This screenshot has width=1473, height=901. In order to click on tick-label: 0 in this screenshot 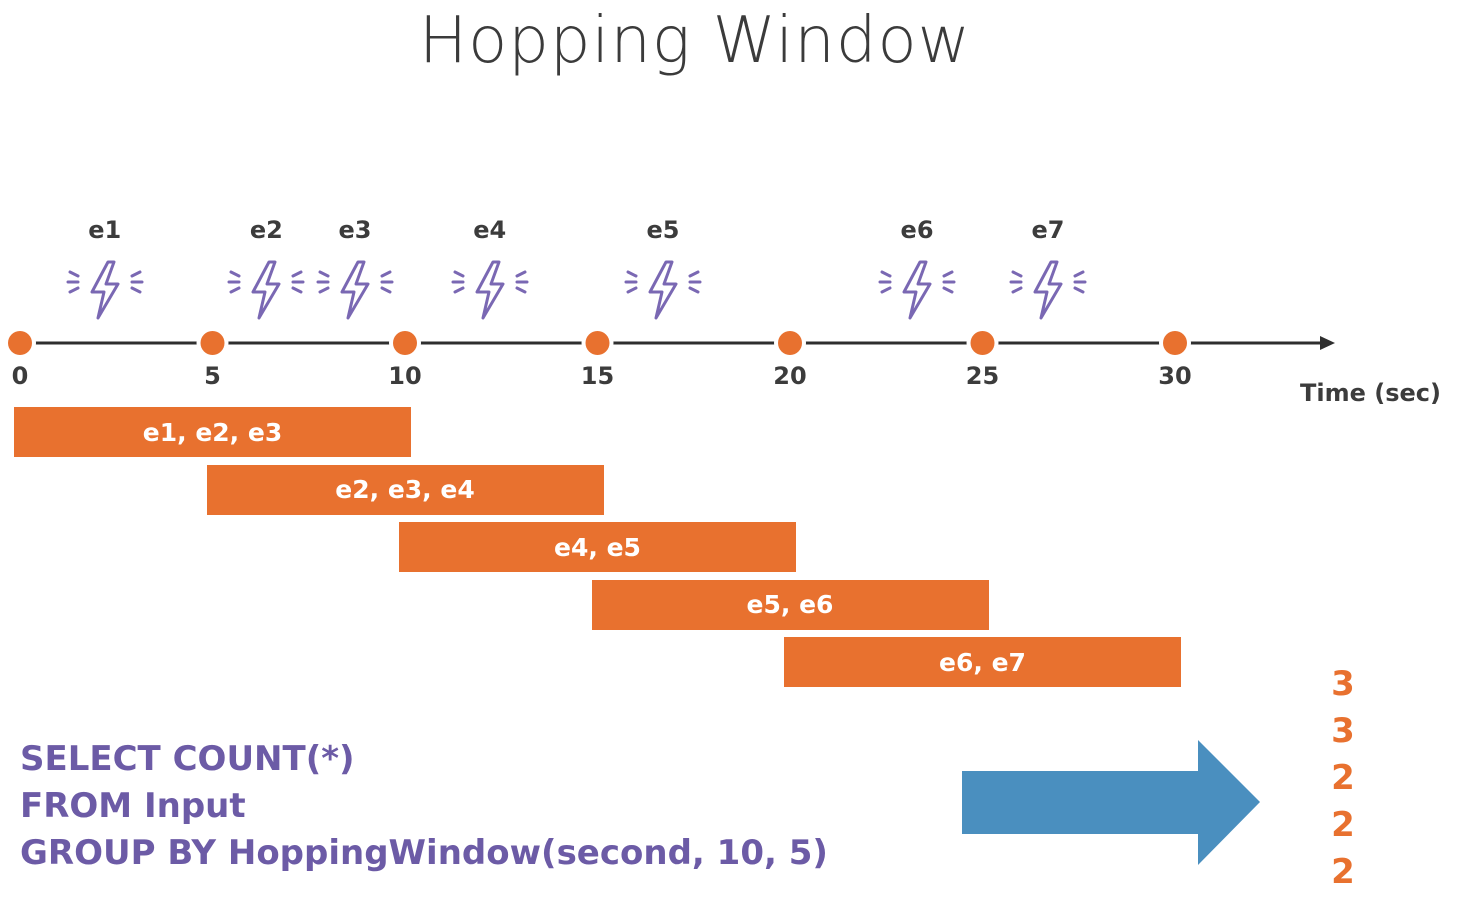, I will do `click(20, 376)`.